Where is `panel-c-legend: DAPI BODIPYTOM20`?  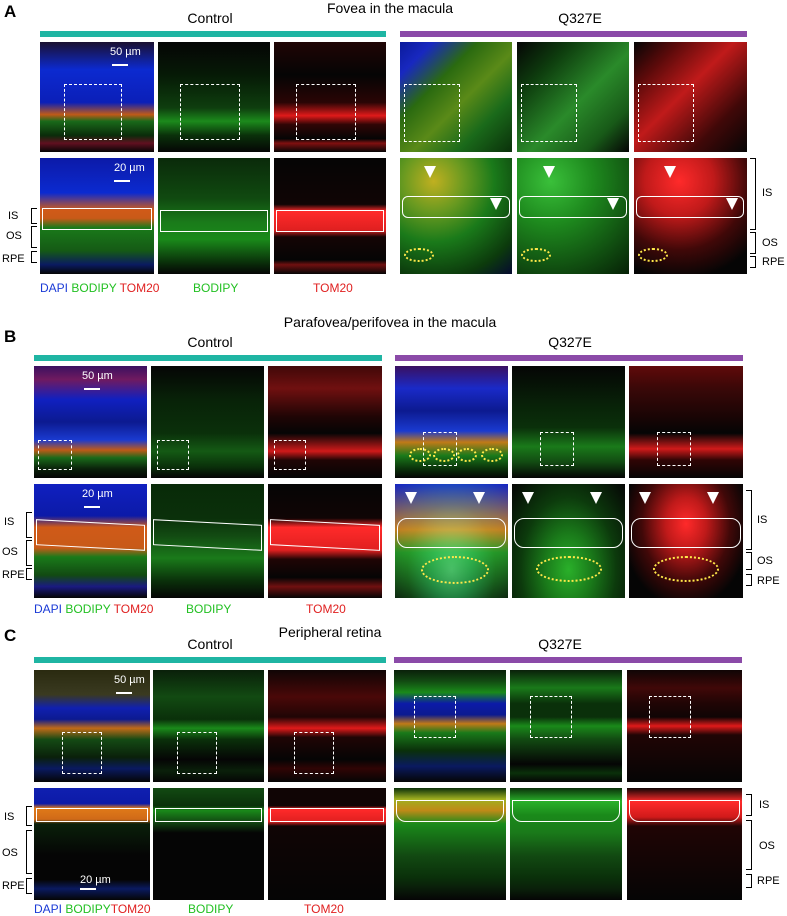 panel-c-legend: DAPI BODIPYTOM20 is located at coordinates (92, 909).